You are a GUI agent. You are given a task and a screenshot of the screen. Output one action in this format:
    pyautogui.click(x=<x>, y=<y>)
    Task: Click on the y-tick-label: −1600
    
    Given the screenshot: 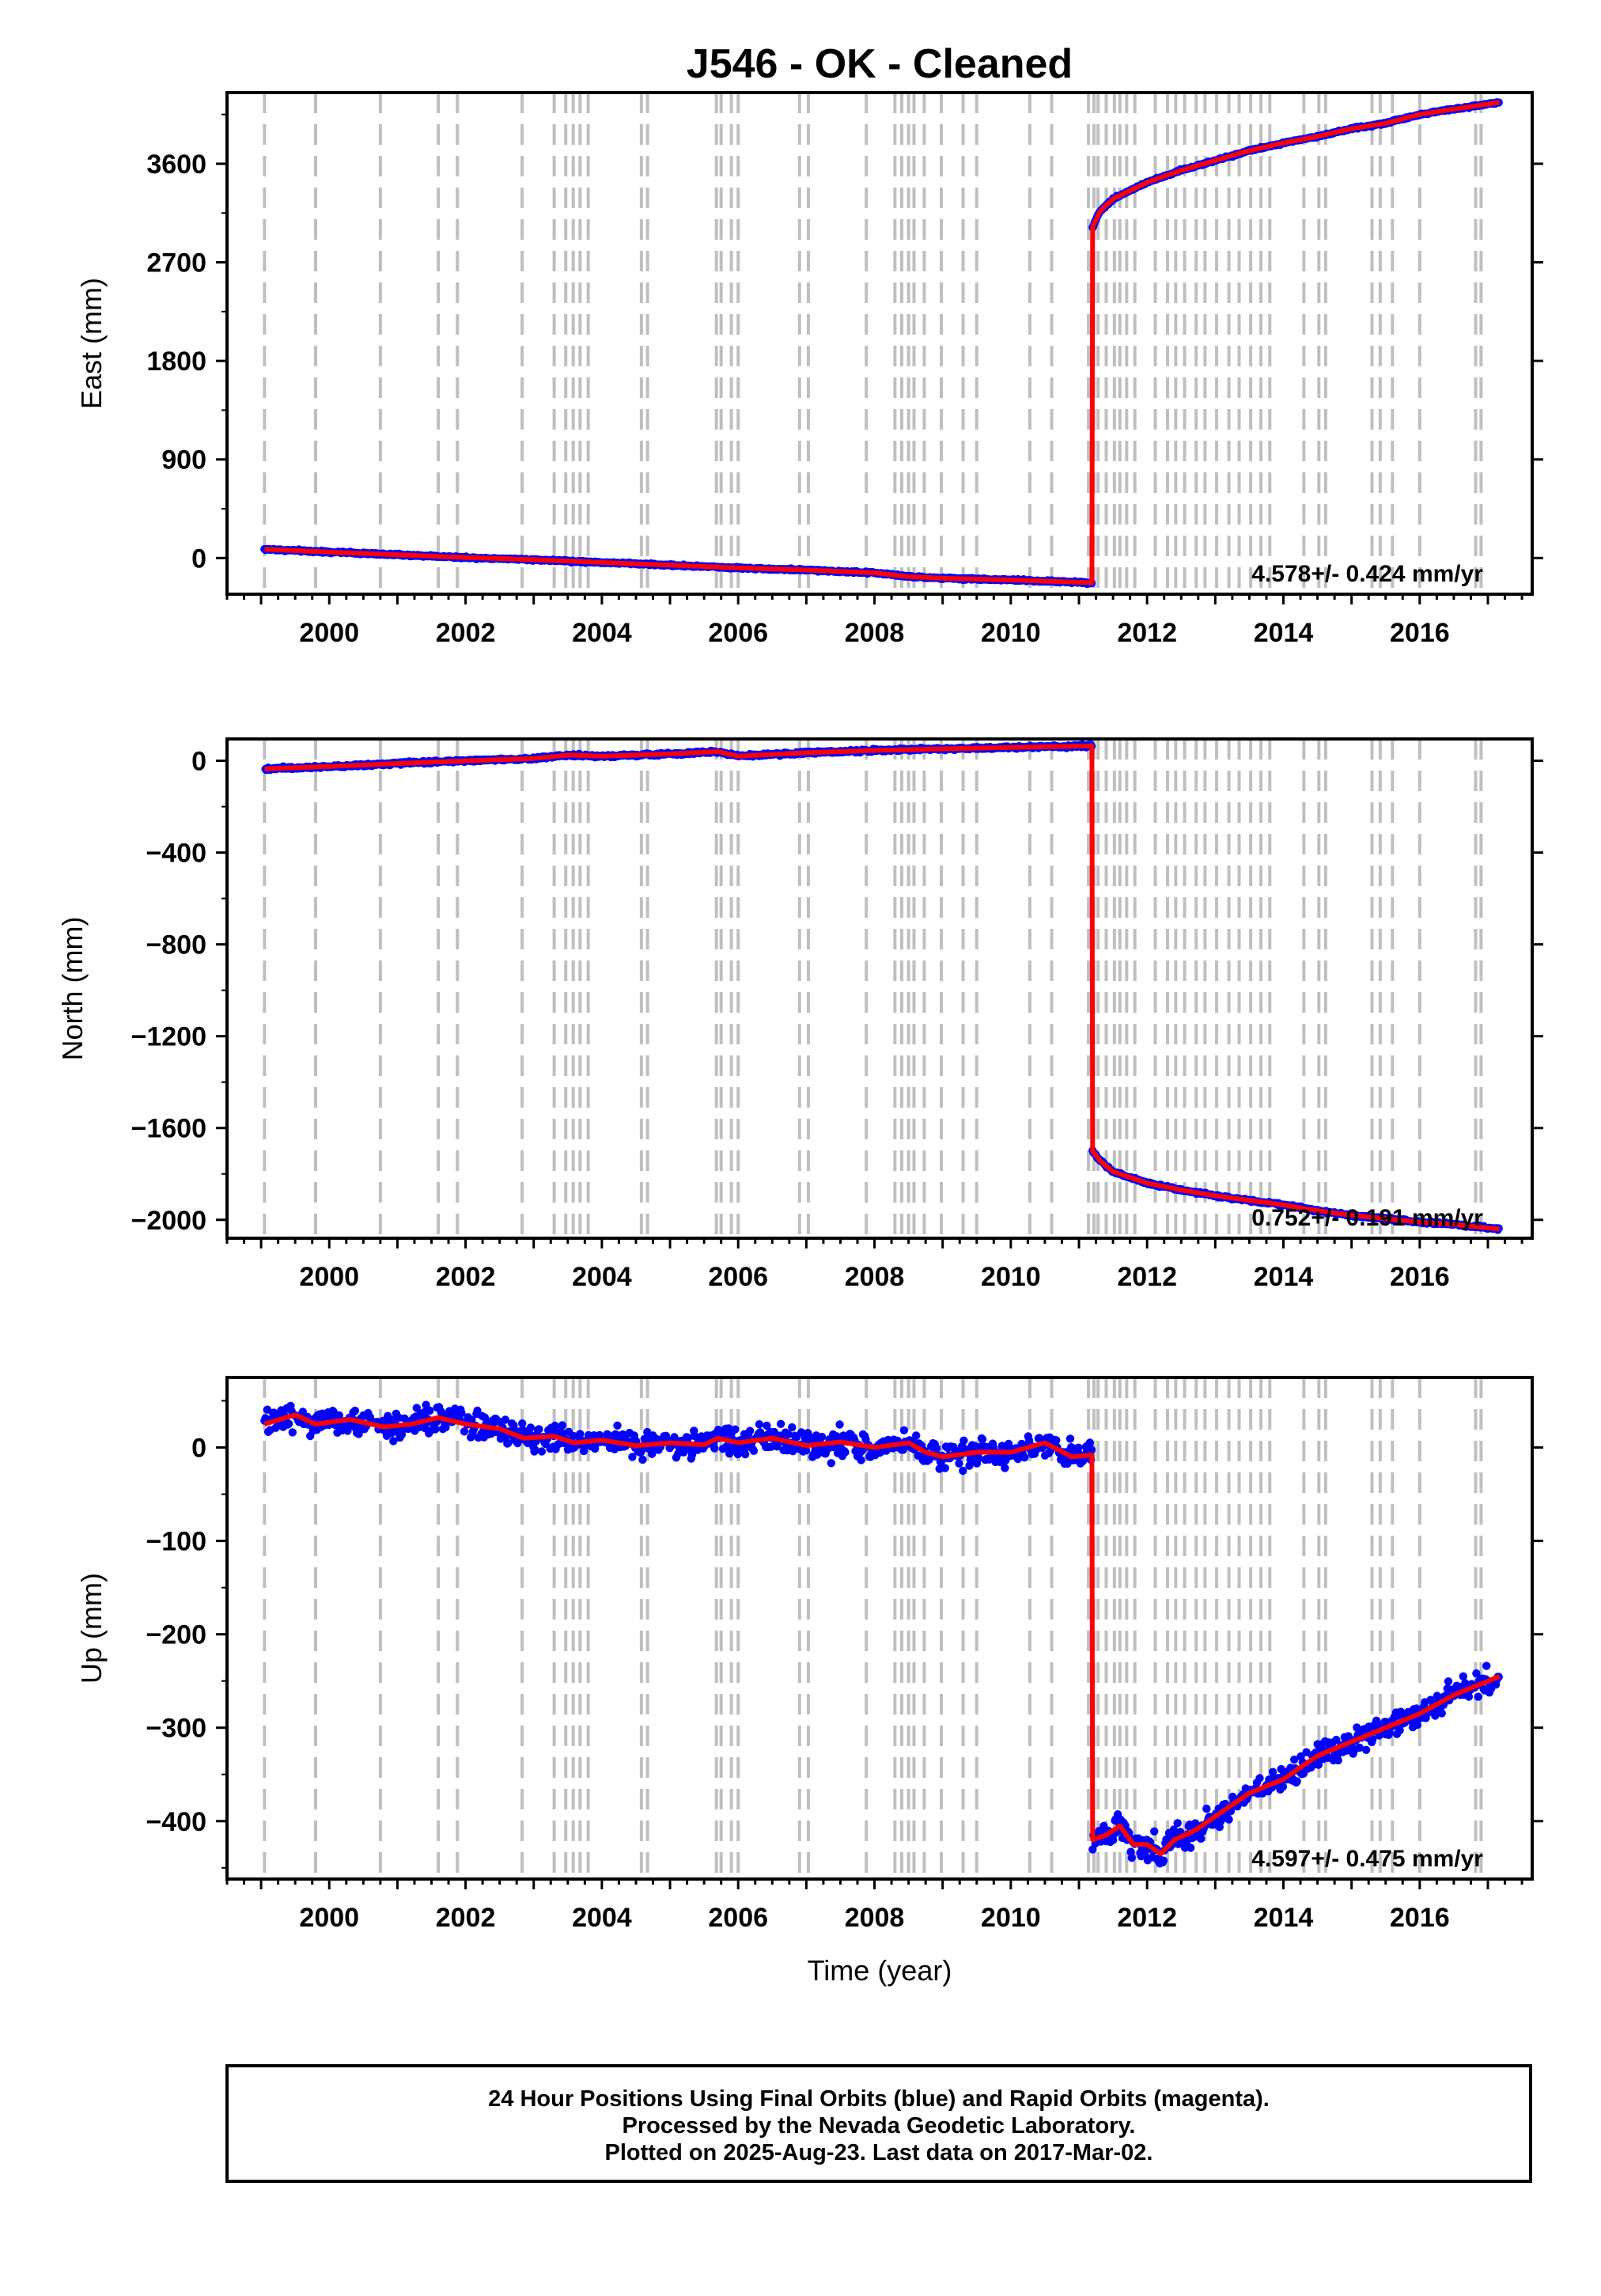 What is the action you would take?
    pyautogui.click(x=169, y=1129)
    